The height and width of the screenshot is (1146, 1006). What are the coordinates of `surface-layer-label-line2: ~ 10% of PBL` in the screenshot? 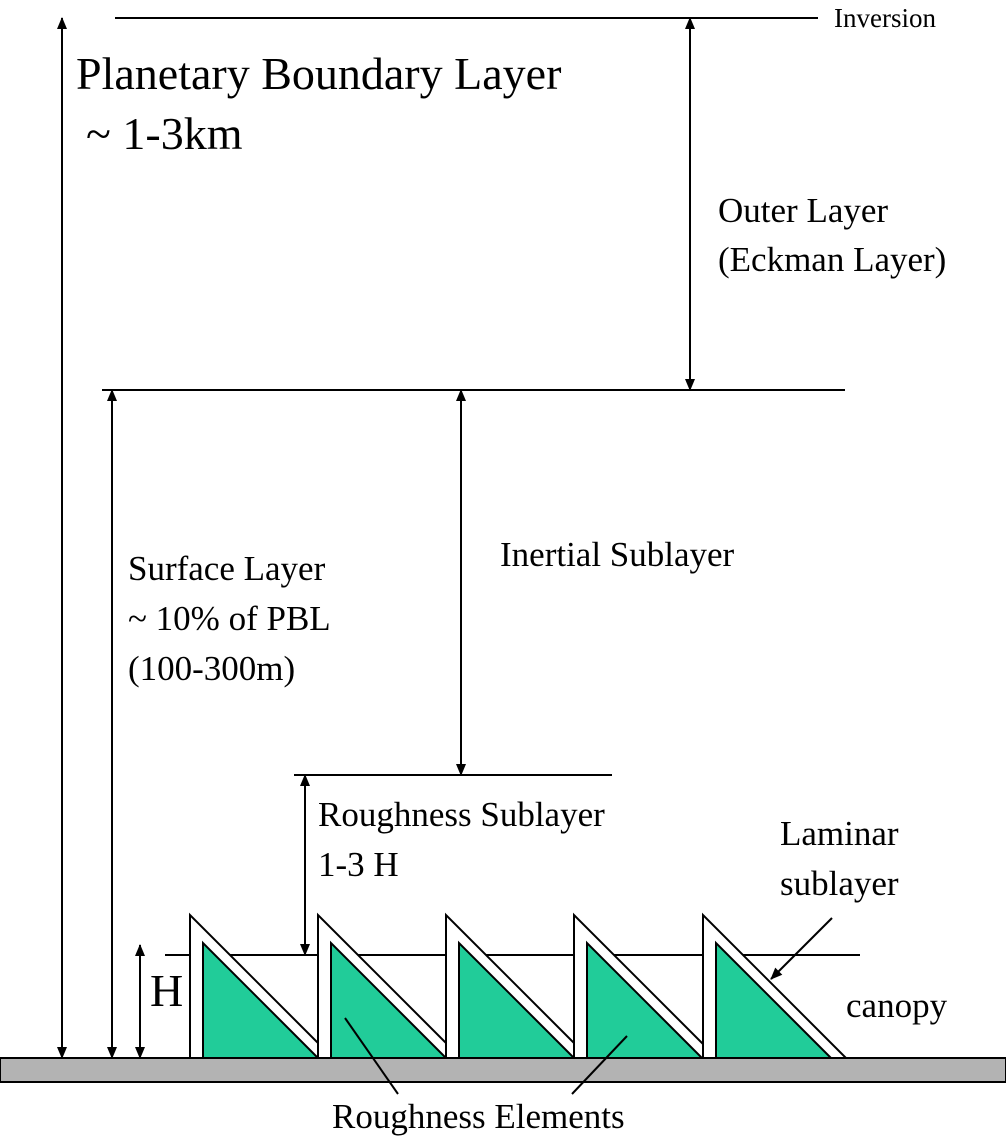 It's located at (229, 618).